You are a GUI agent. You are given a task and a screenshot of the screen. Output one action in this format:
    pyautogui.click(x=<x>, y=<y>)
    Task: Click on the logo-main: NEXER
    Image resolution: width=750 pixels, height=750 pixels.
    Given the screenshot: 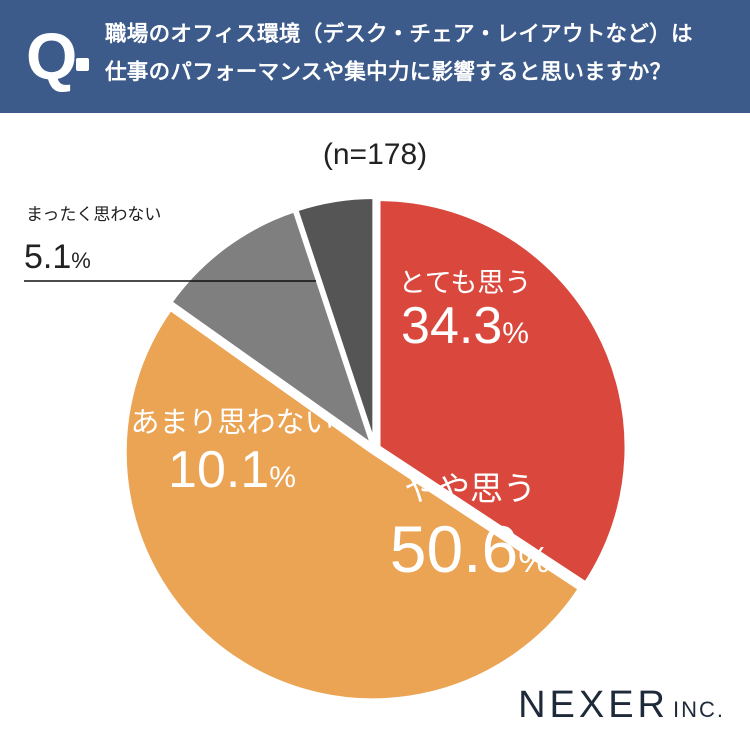 What is the action you would take?
    pyautogui.click(x=593, y=705)
    